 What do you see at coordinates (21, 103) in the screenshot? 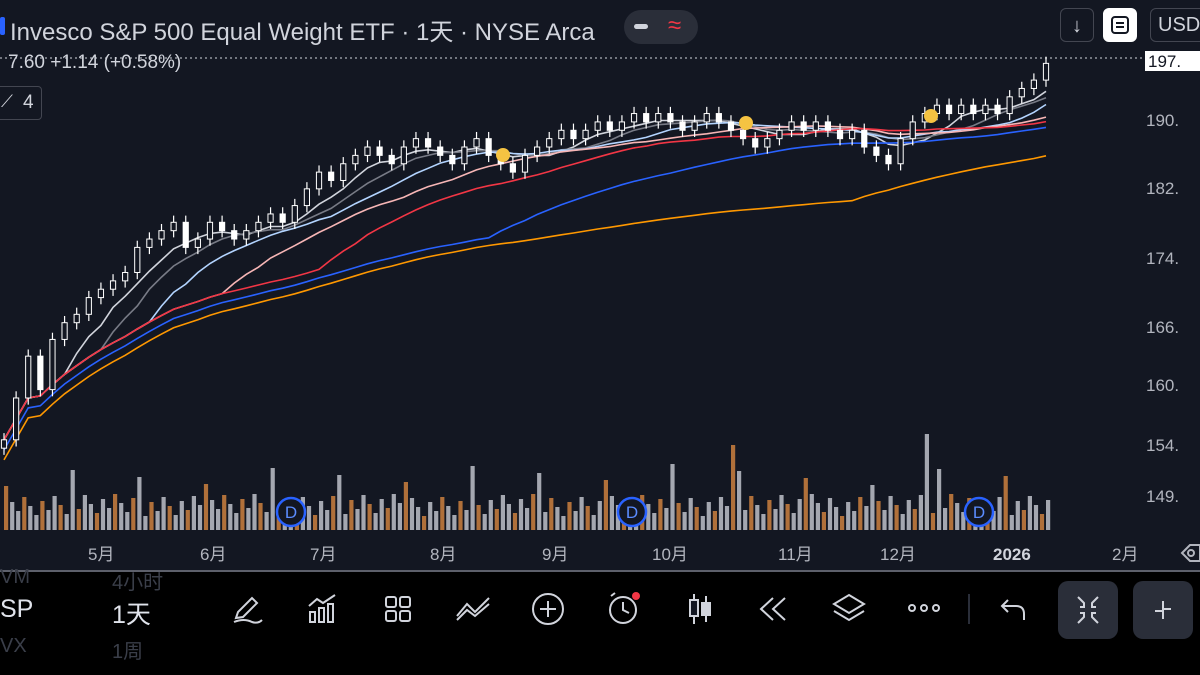
I see `legend-collapse-button: ⟋ 4` at bounding box center [21, 103].